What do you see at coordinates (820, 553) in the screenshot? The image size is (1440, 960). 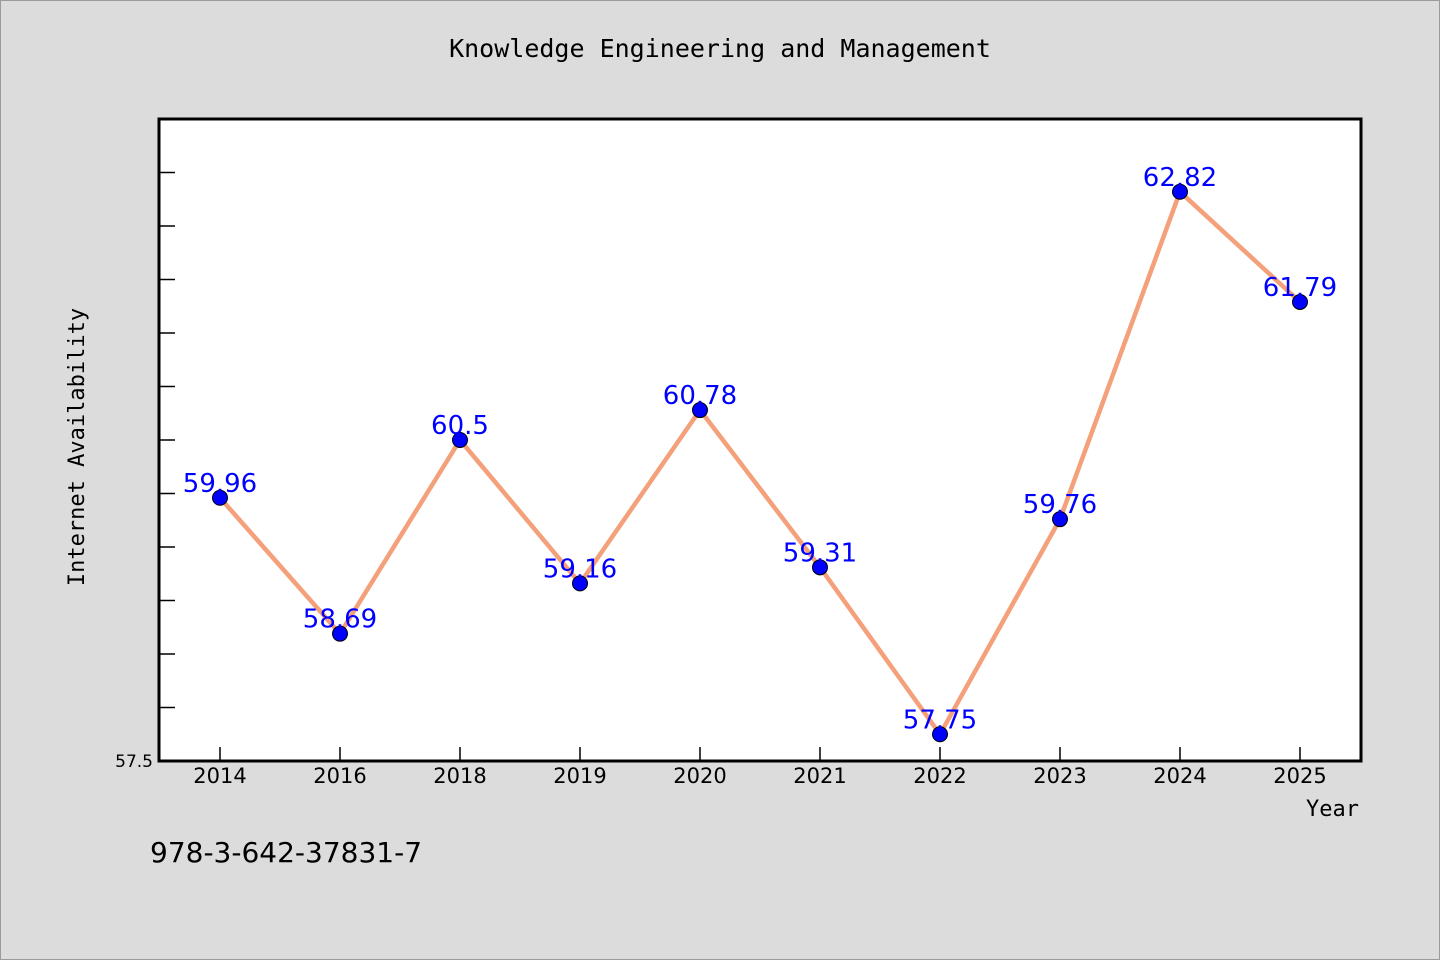 I see `data-label: 59.31` at bounding box center [820, 553].